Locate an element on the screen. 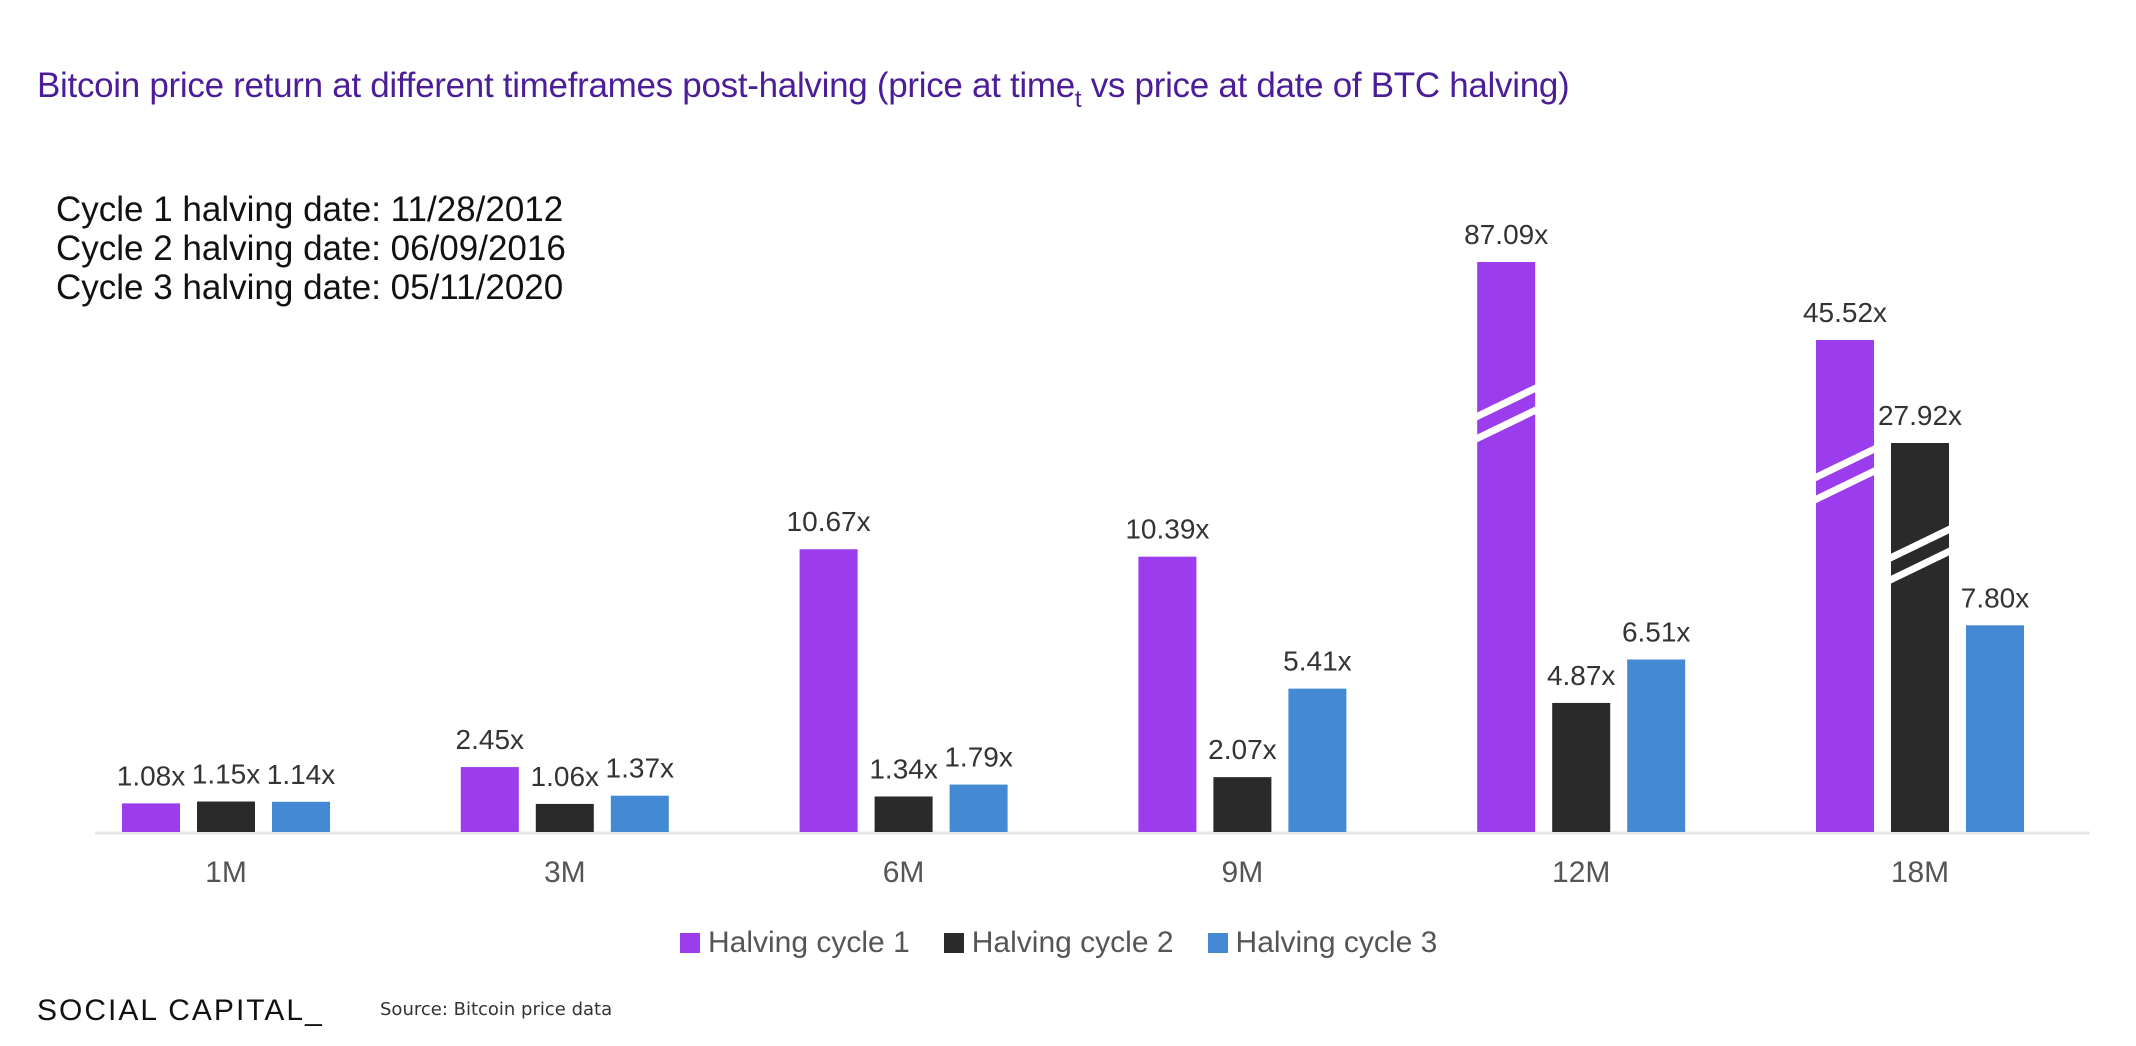 The height and width of the screenshot is (1046, 2136). data-label: 10.39x is located at coordinates (1167, 529).